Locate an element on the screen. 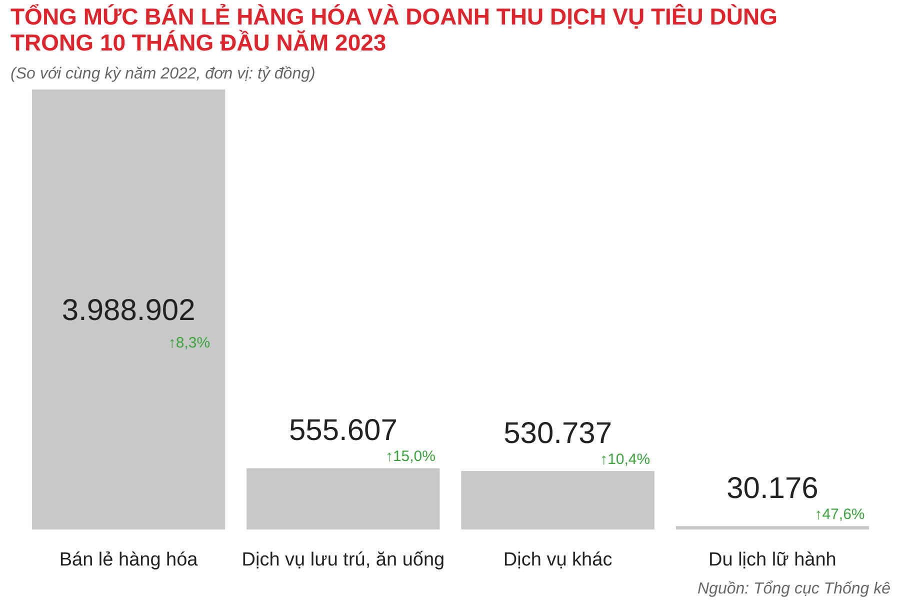 The image size is (900, 602). annotation: ↑47,6% is located at coordinates (839, 515).